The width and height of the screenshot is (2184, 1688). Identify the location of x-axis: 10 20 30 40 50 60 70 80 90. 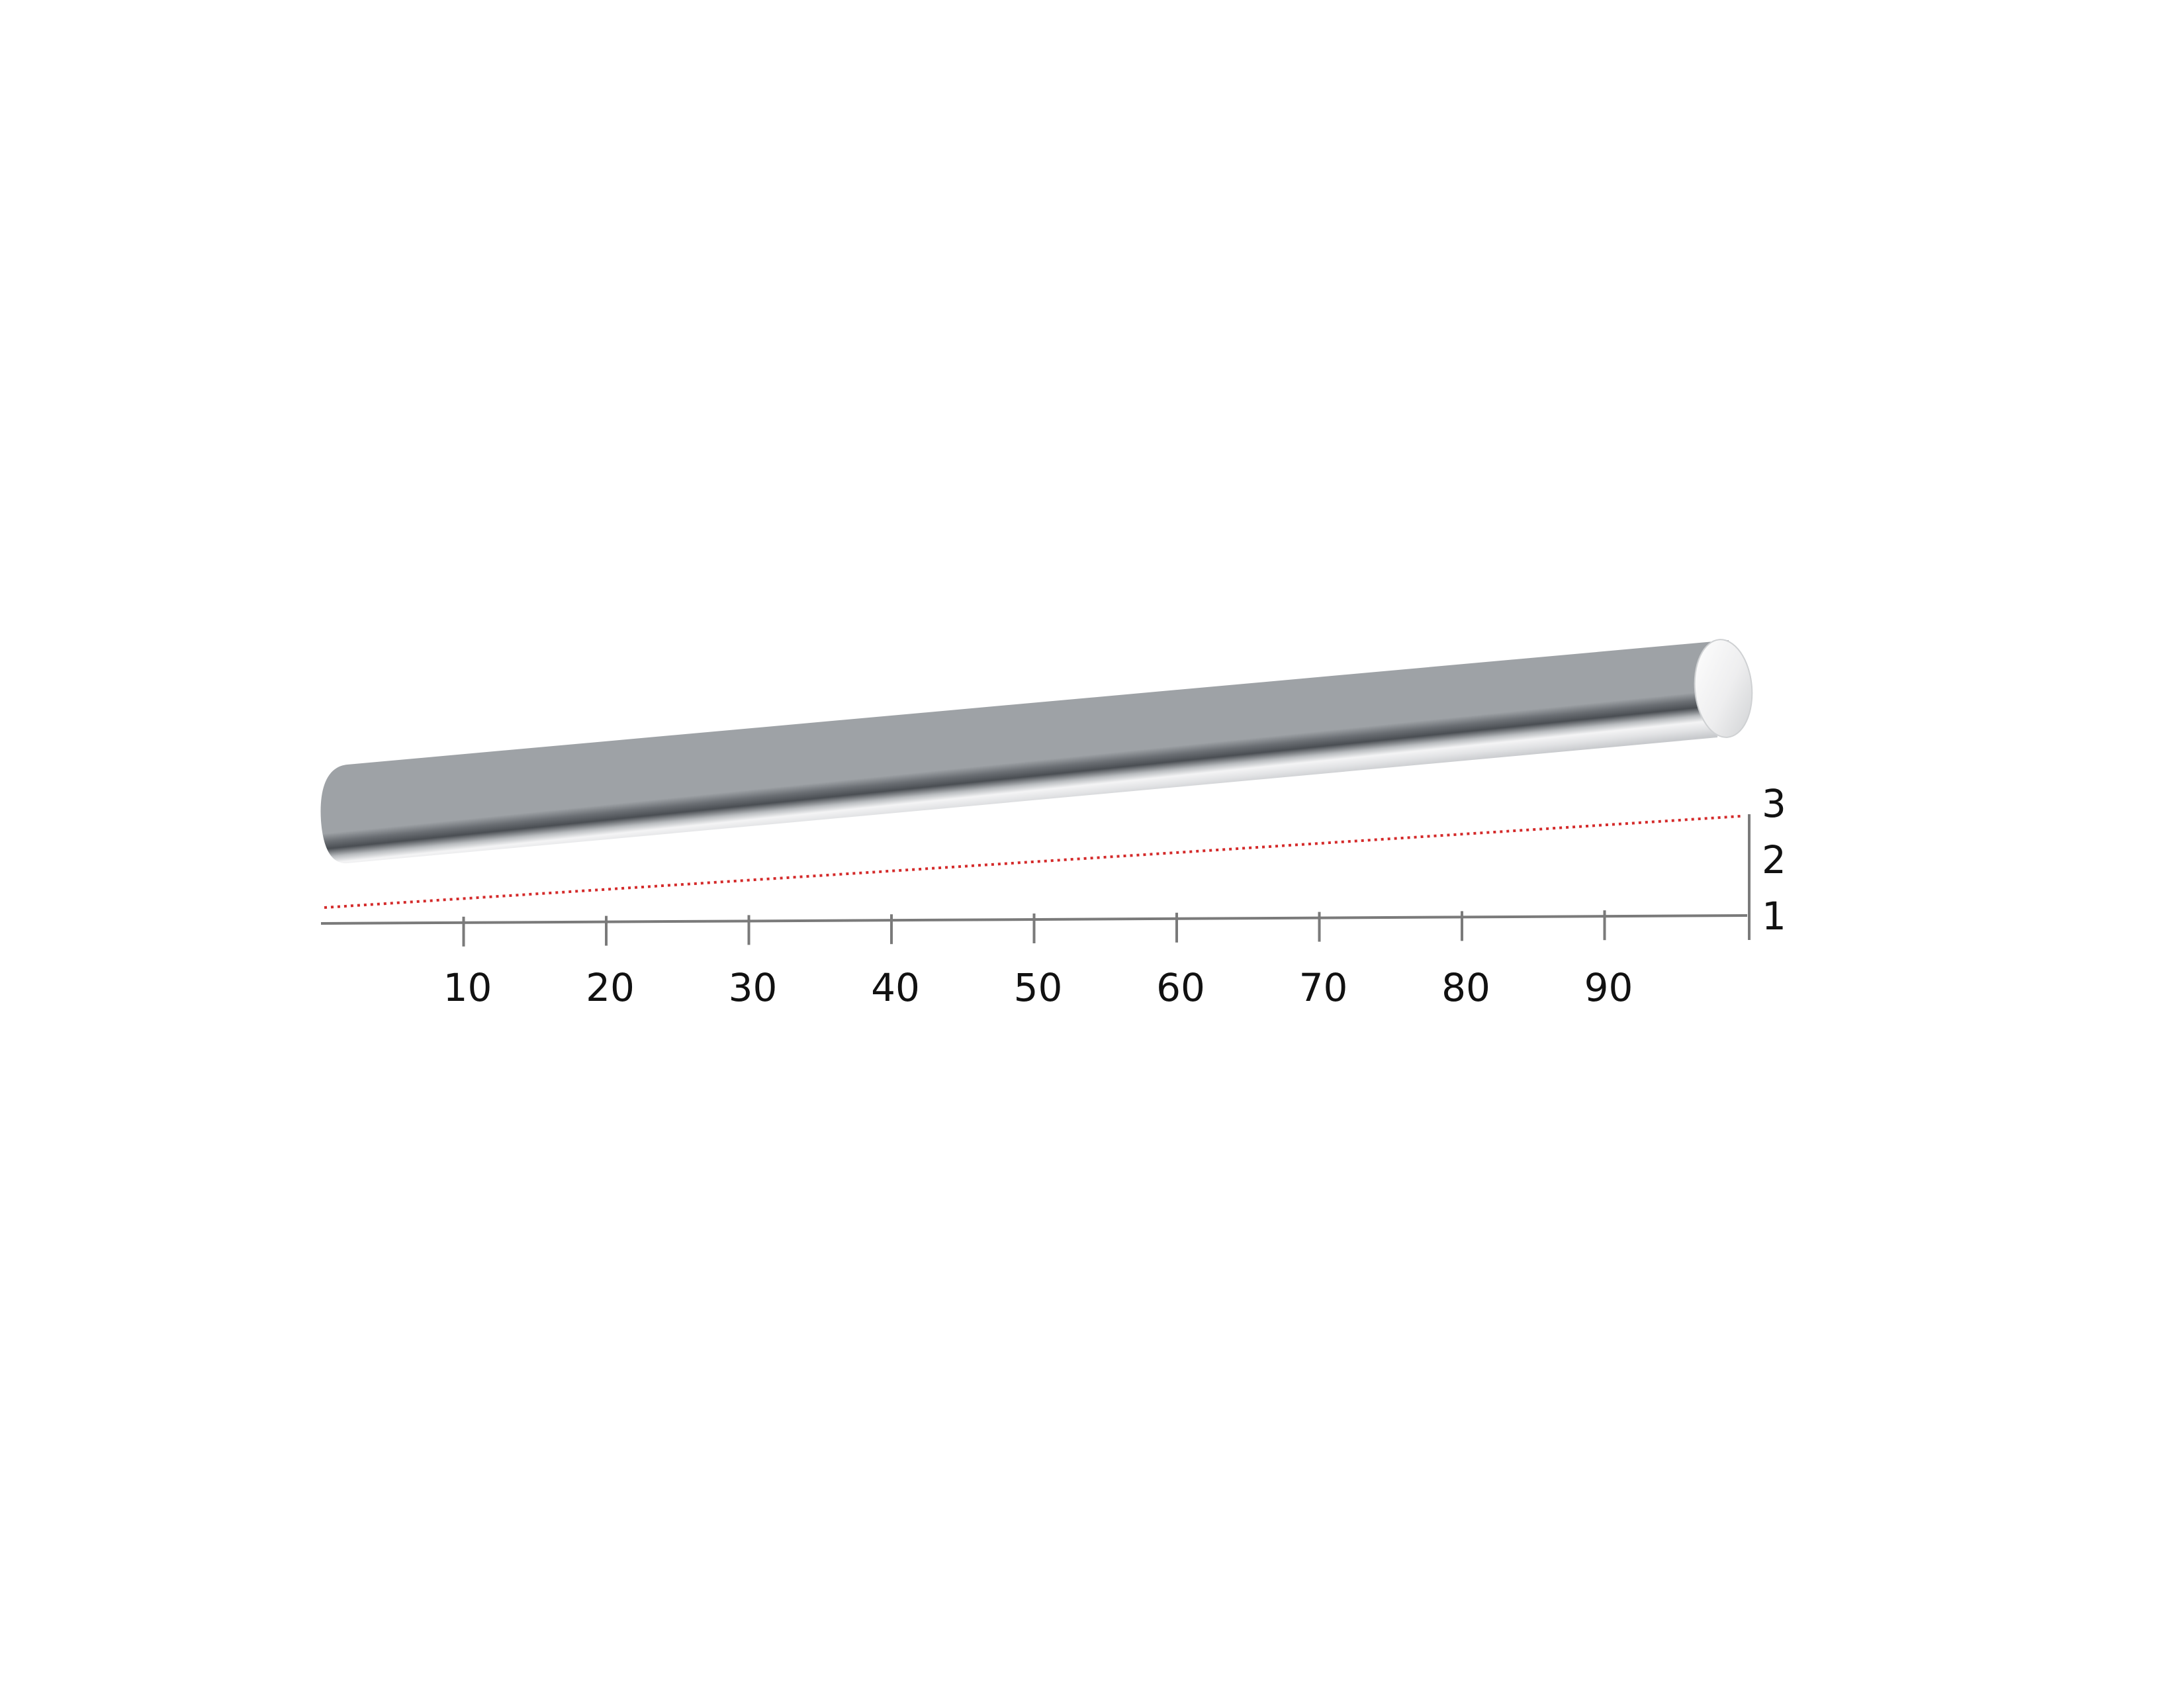
(1035, 960).